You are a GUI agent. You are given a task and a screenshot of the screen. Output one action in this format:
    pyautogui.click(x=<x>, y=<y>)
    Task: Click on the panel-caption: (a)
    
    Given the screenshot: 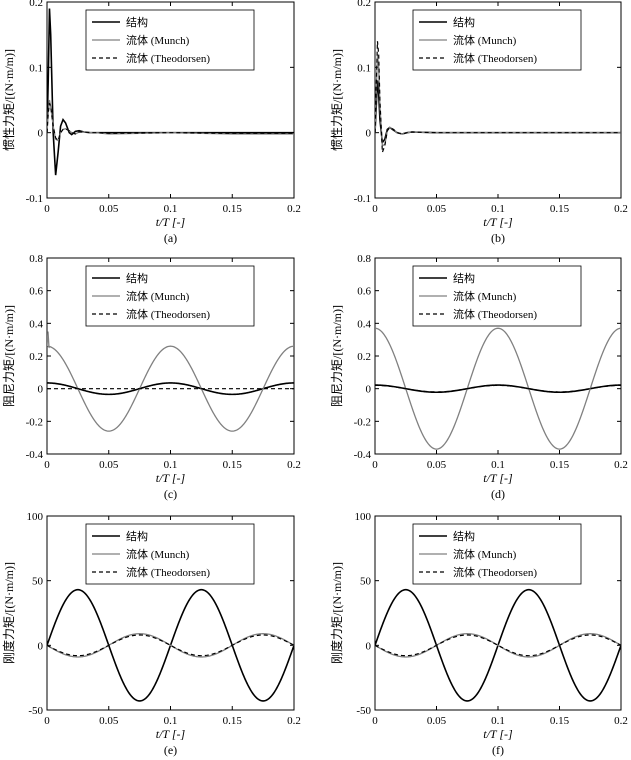 What is the action you would take?
    pyautogui.click(x=170, y=238)
    